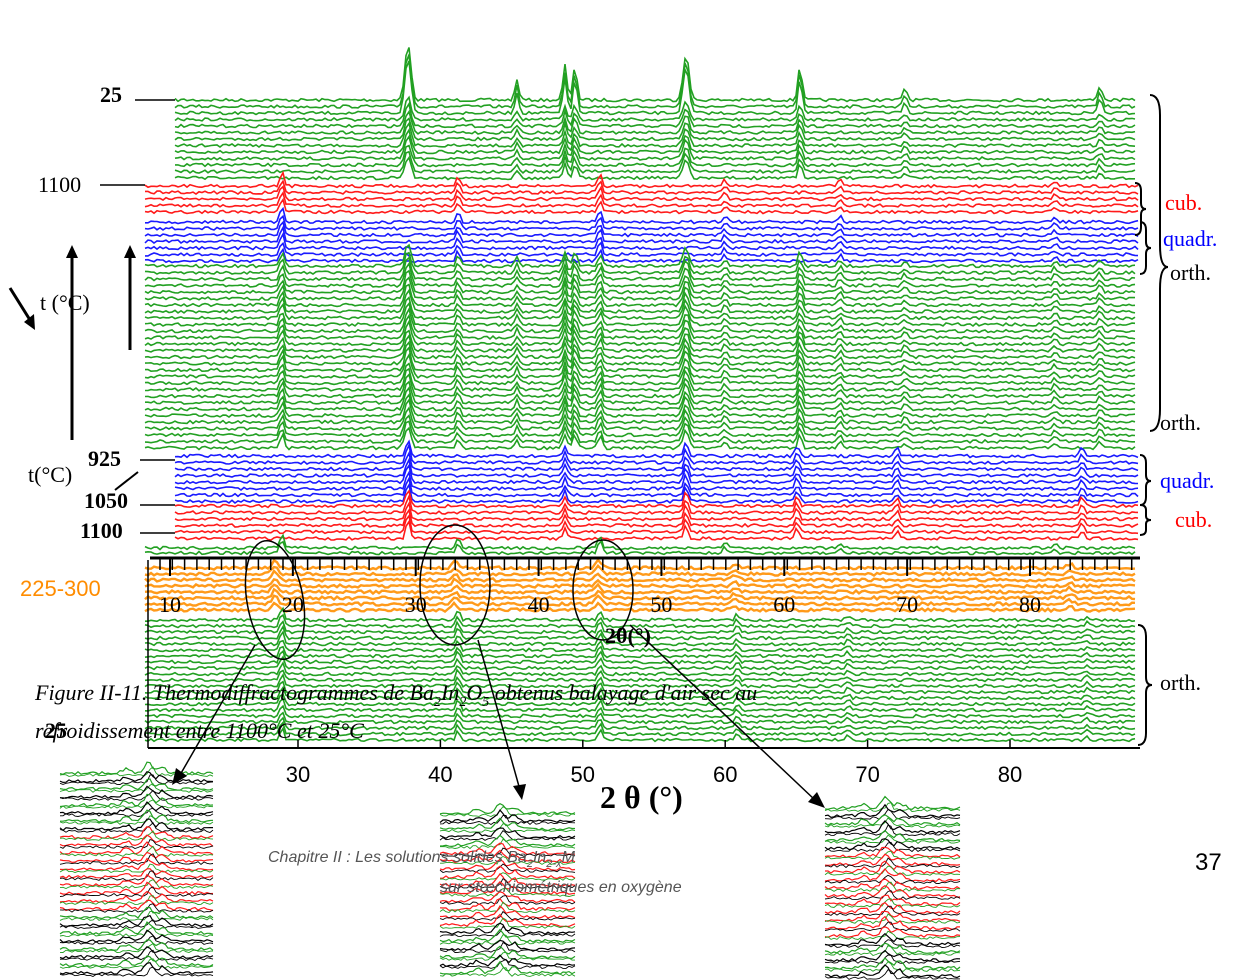 The height and width of the screenshot is (980, 1250). I want to click on caption-text: In, so click(449, 692).